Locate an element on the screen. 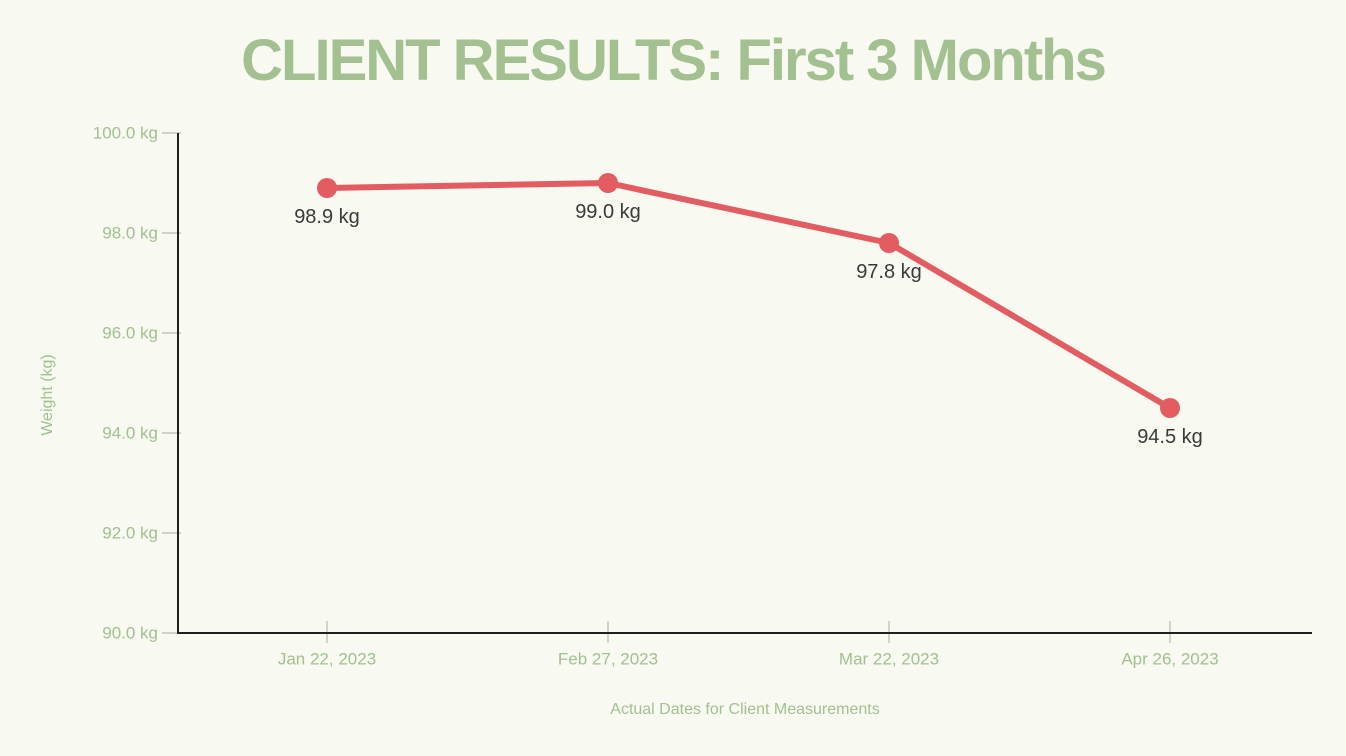  data-point-label: 94.5 kg is located at coordinates (1170, 437).